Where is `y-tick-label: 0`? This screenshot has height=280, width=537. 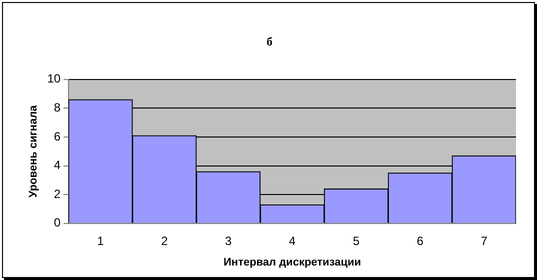
y-tick-label: 0 is located at coordinates (57, 223).